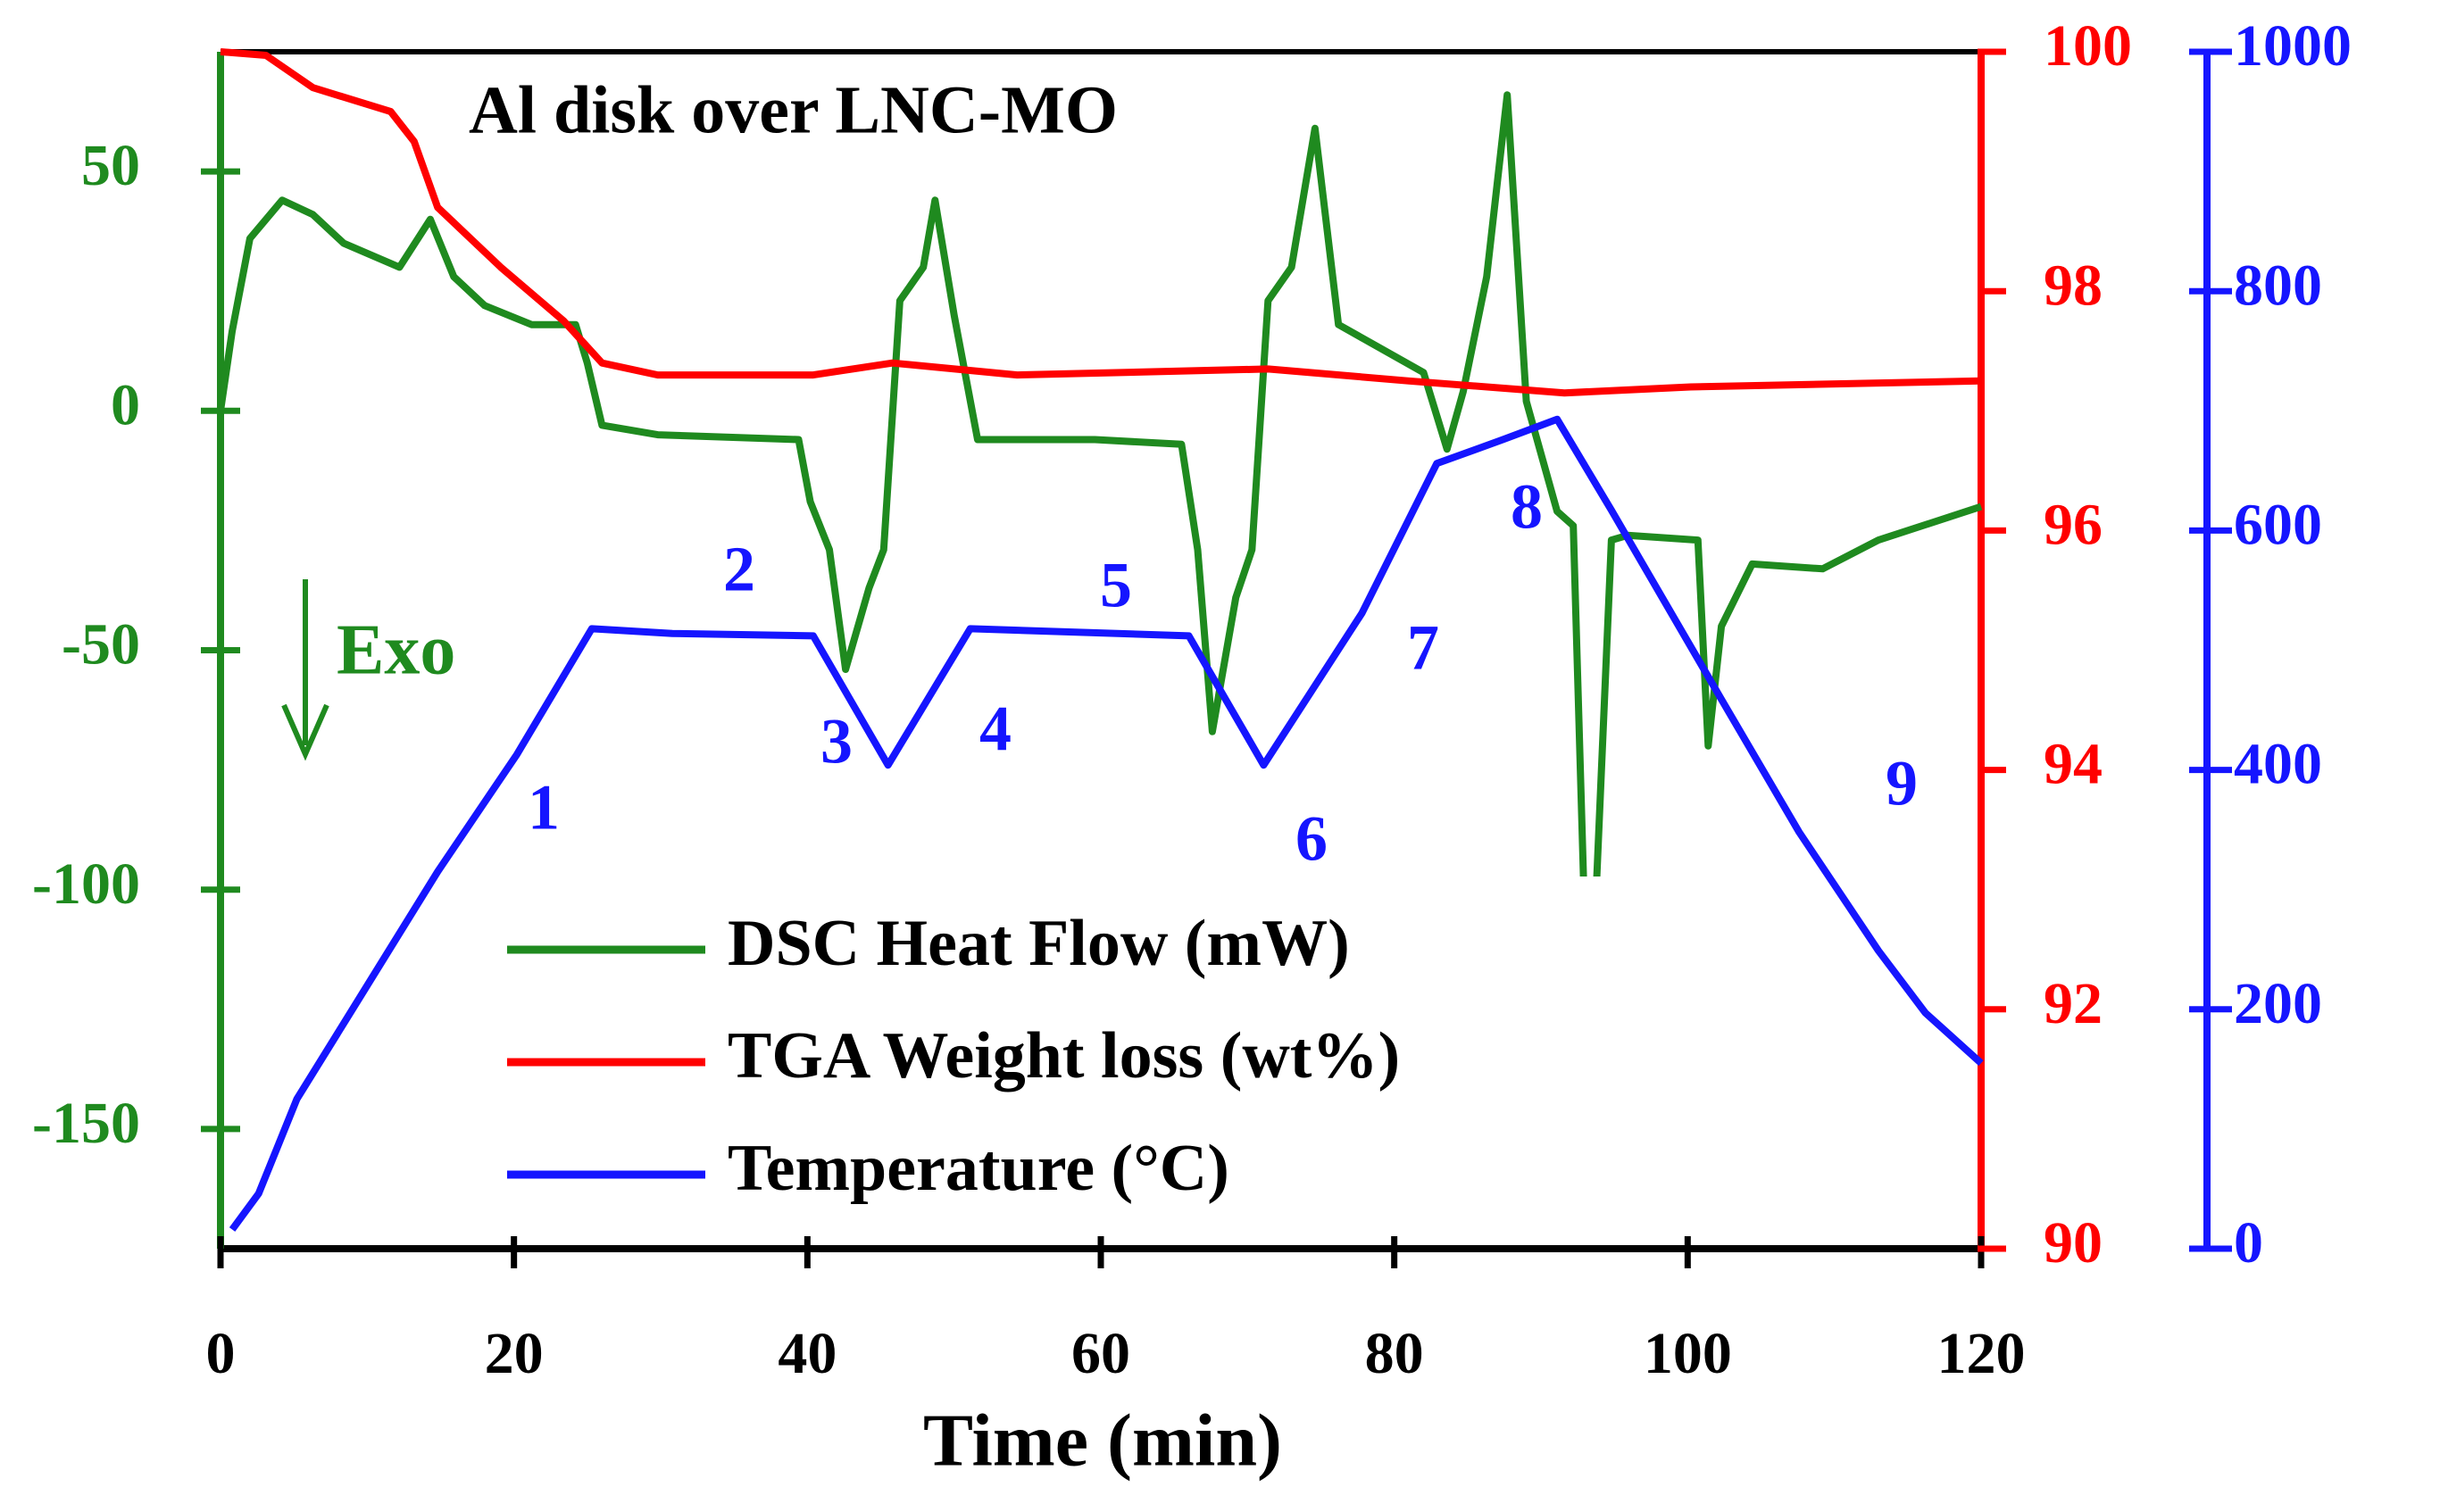  Describe the element at coordinates (807, 1354) in the screenshot. I see `x-tick-label: 40` at that location.